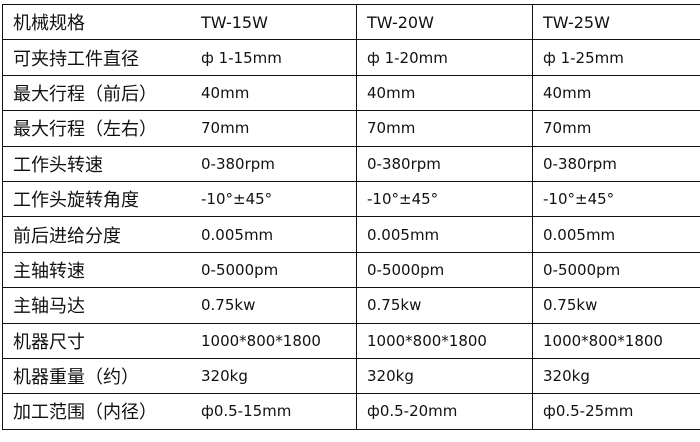 This screenshot has height=442, width=700. What do you see at coordinates (97, 305) in the screenshot?
I see `row-label-cell: 主轴马达` at bounding box center [97, 305].